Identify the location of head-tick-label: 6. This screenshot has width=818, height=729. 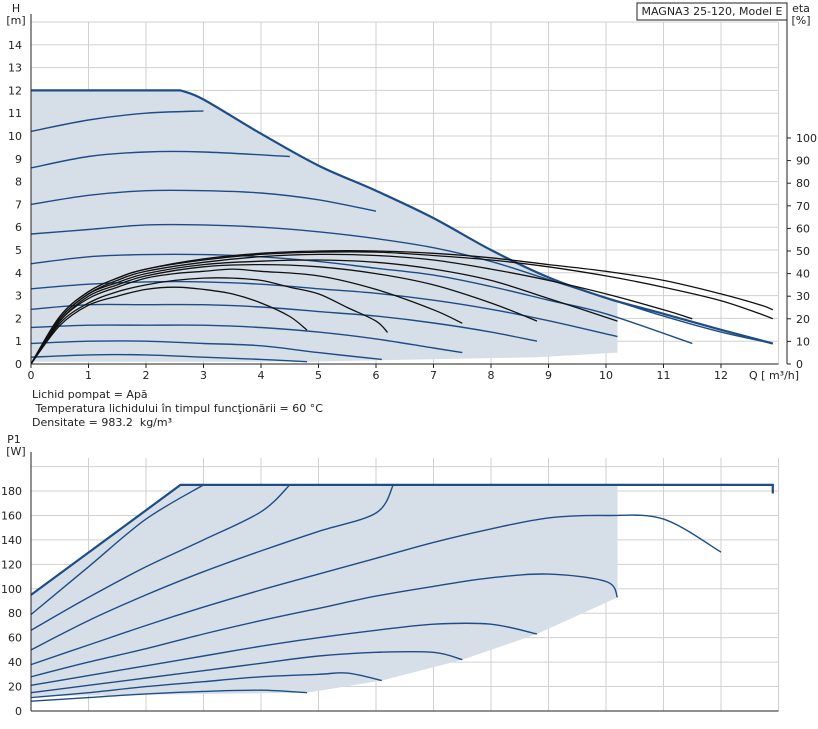
(18, 227).